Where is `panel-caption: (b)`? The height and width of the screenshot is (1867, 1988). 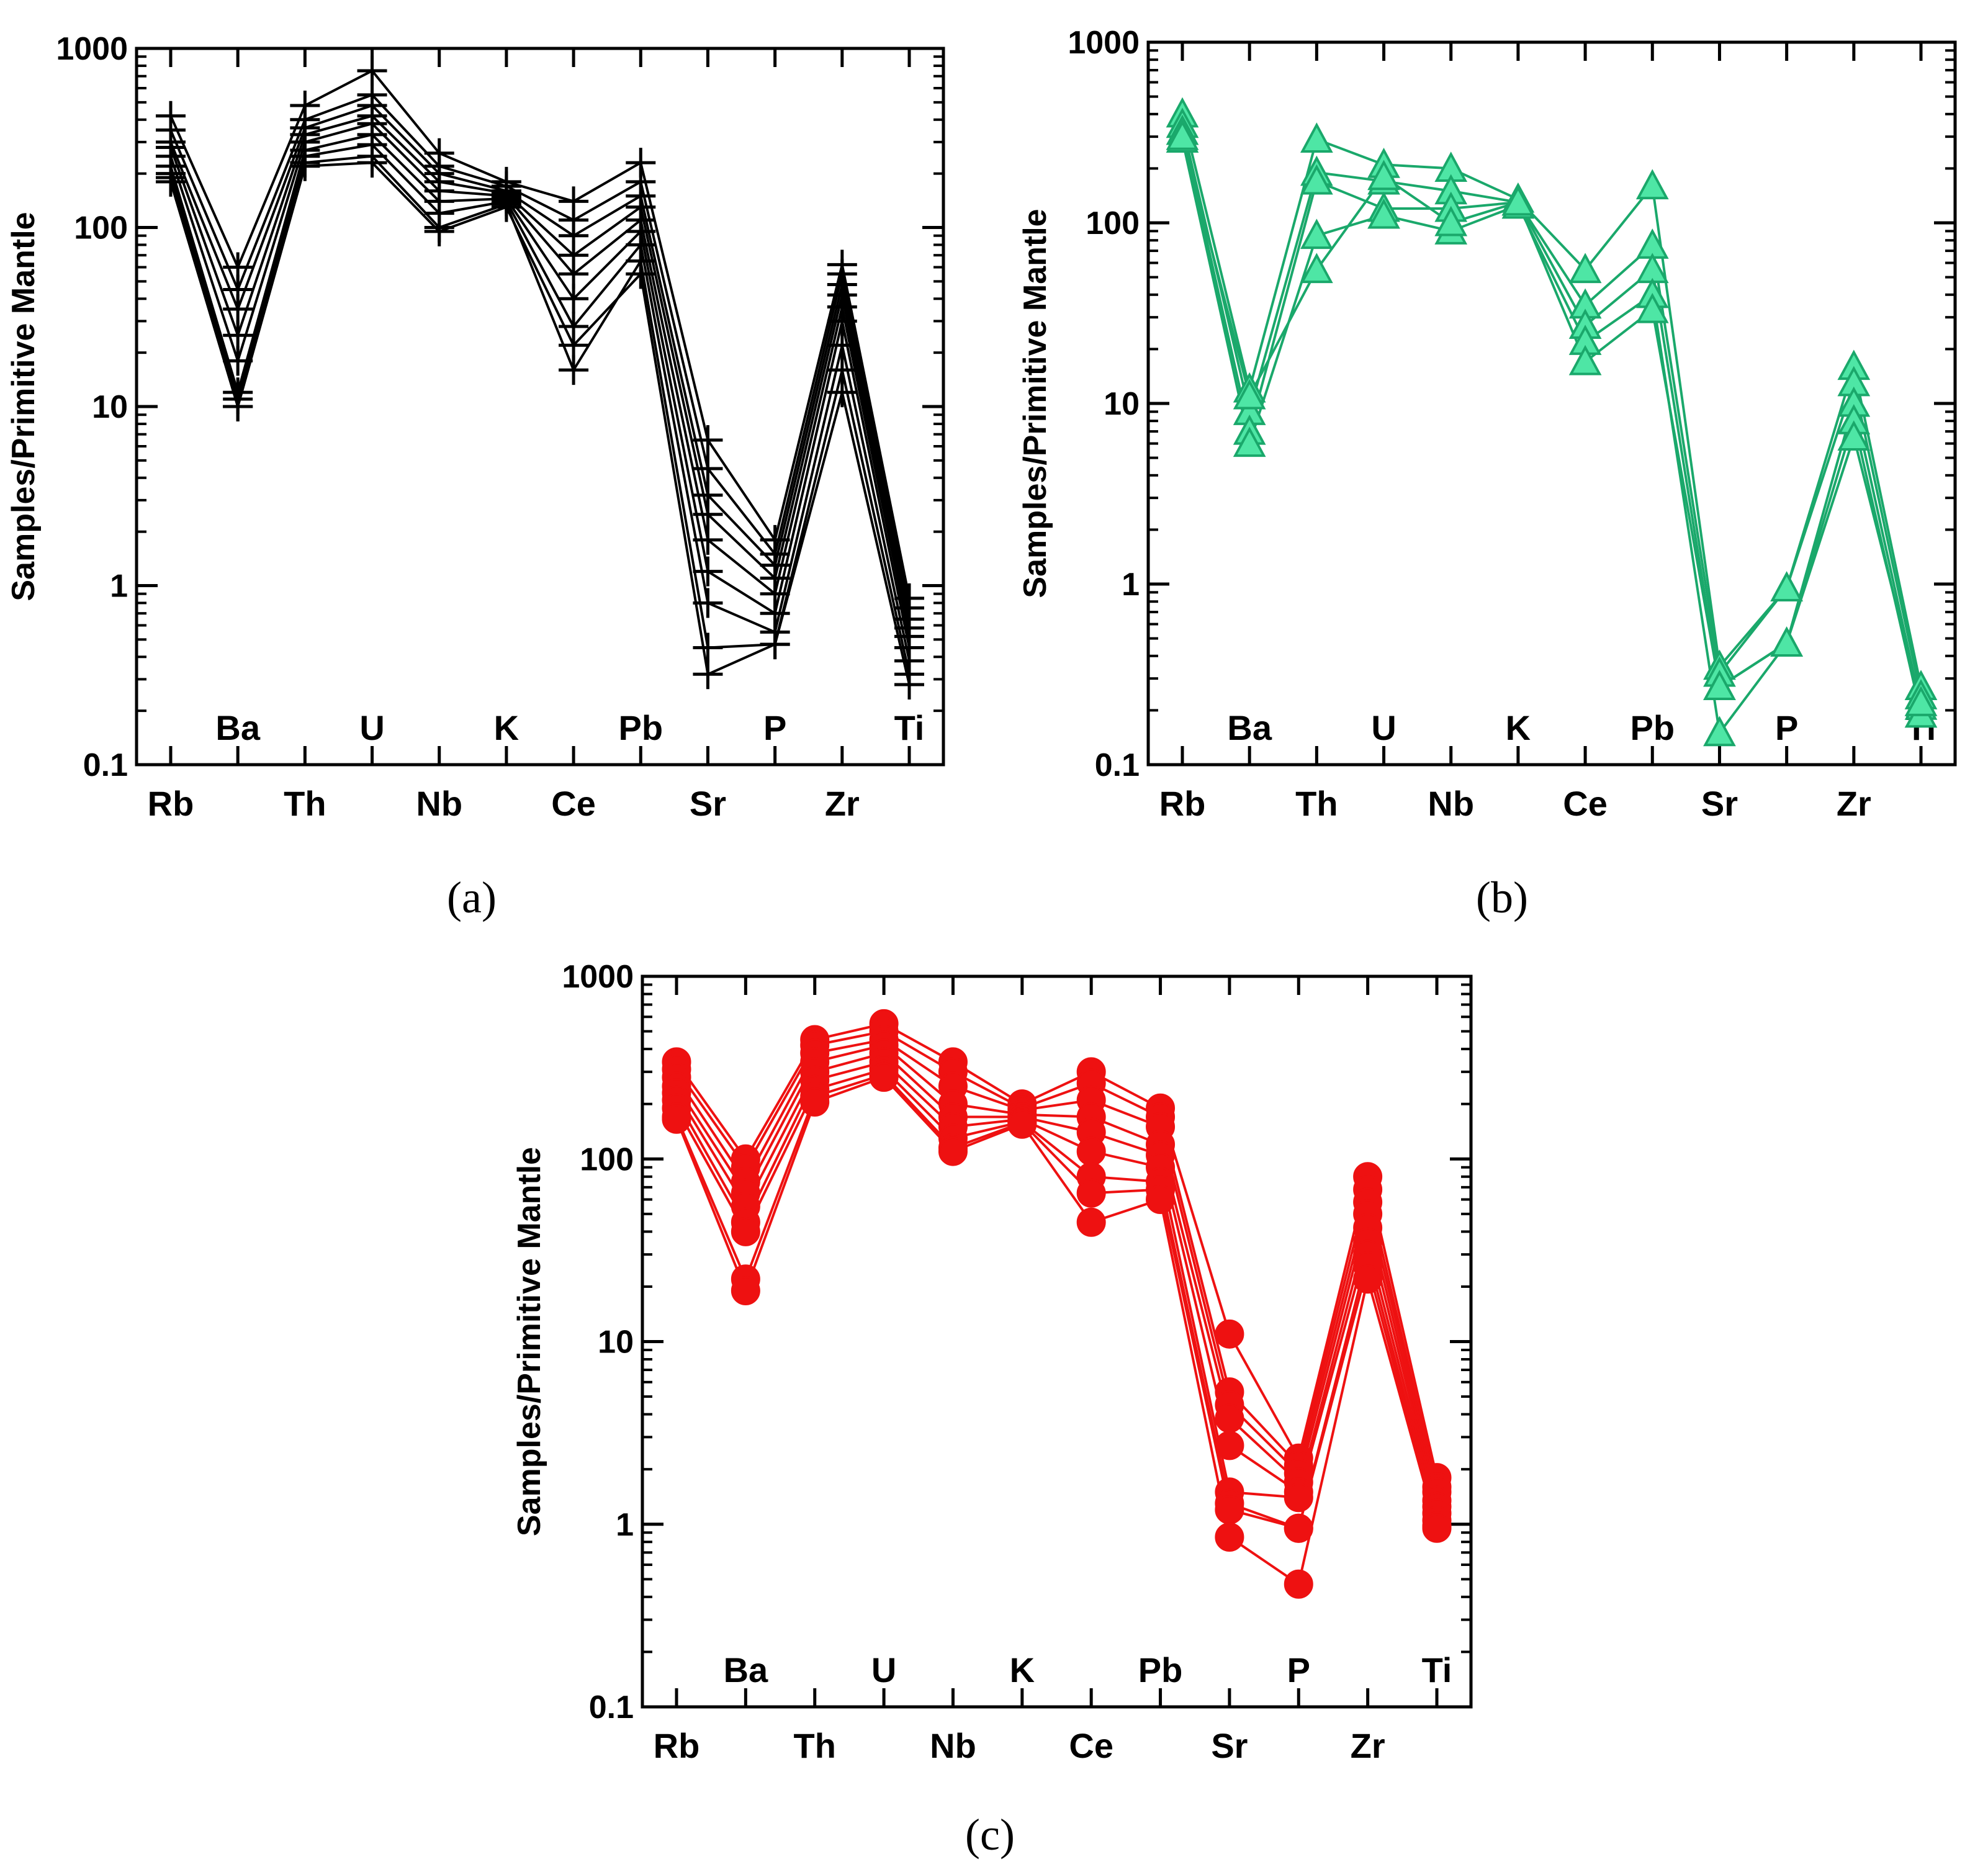 panel-caption: (b) is located at coordinates (1502, 897).